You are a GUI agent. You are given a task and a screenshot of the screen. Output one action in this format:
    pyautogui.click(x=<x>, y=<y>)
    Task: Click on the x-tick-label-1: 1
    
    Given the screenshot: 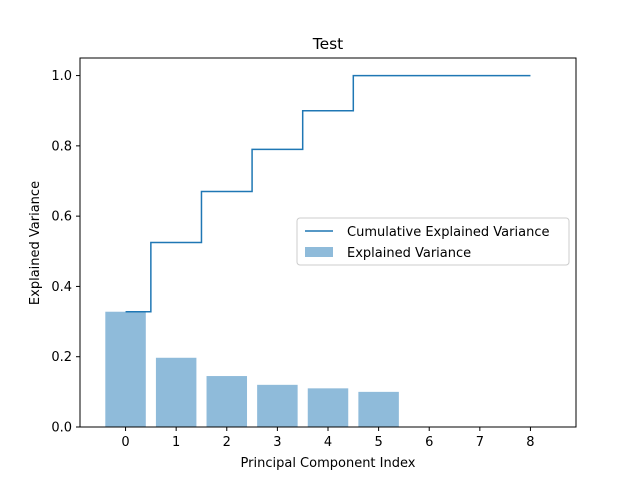 What is the action you would take?
    pyautogui.click(x=176, y=442)
    